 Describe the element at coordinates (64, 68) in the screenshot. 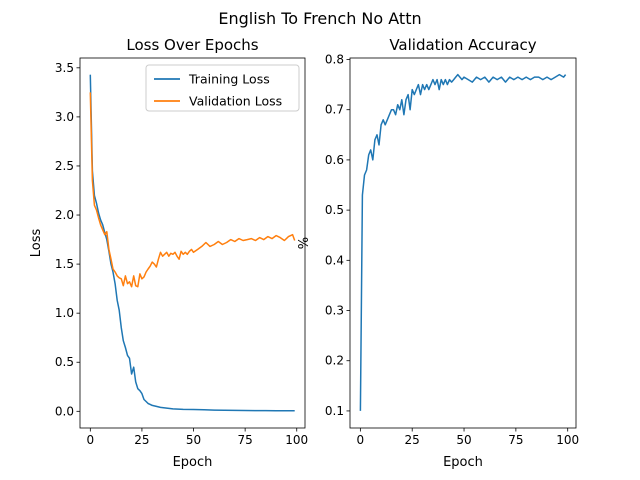

I see `y-tick-label: 3.5` at that location.